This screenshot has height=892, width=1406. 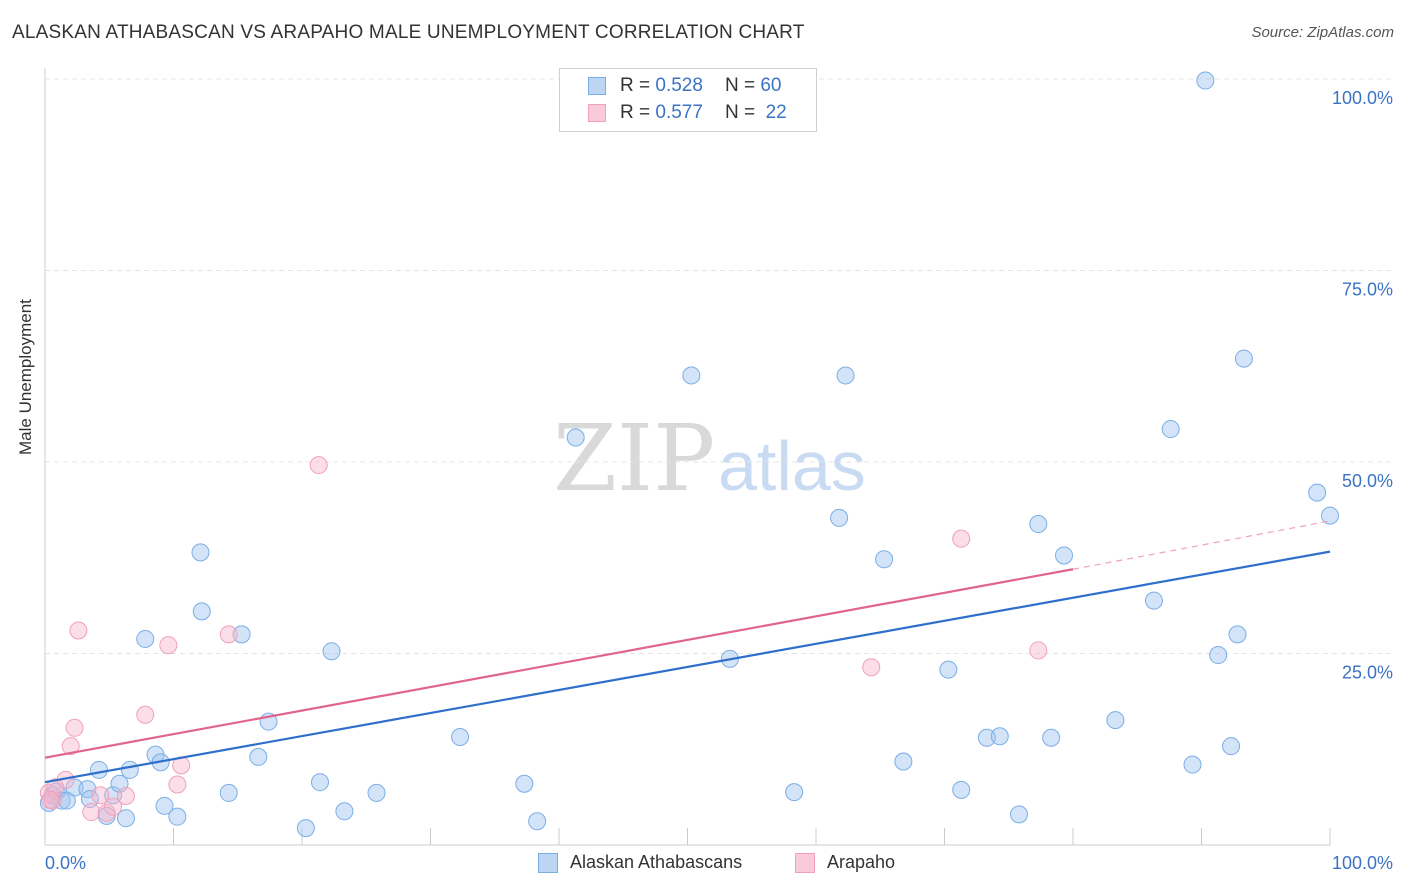 I want to click on source-label: Source: ZipAtlas.com, so click(x=1322, y=32).